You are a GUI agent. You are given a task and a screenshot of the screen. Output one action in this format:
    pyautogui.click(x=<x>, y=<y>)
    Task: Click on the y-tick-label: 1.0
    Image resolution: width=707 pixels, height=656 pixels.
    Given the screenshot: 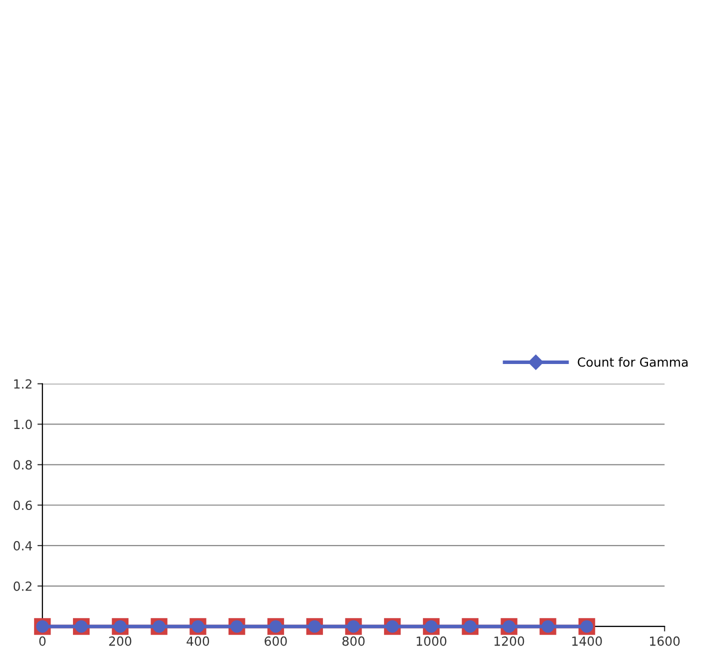 What is the action you would take?
    pyautogui.click(x=23, y=425)
    